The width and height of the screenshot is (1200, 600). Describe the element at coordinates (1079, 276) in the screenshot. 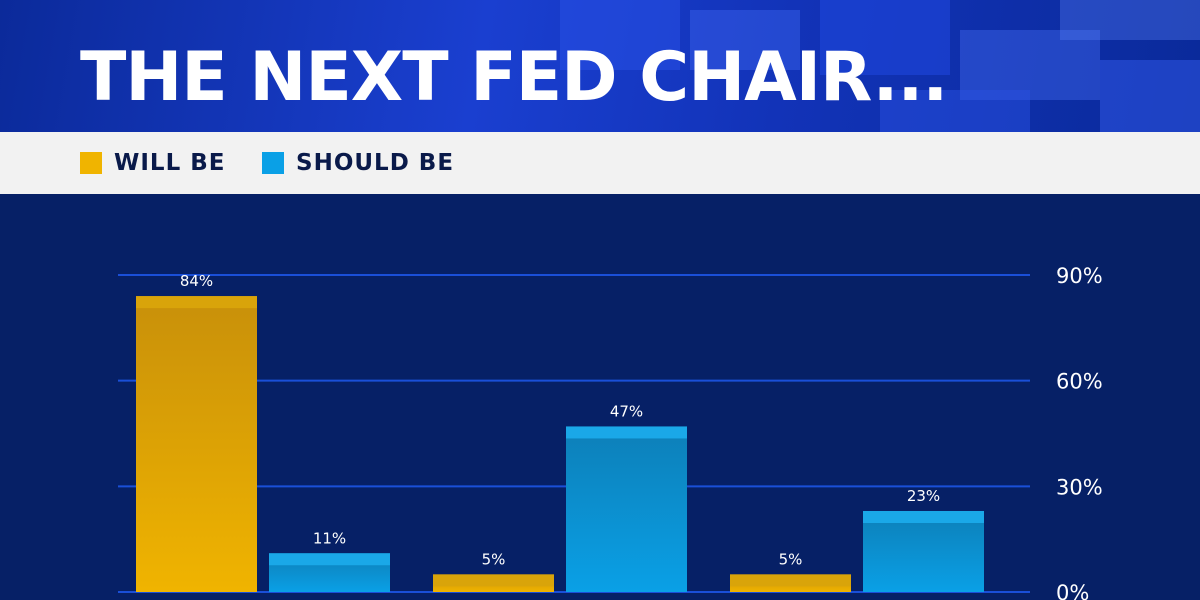

I see `y-tick-label: 90%` at that location.